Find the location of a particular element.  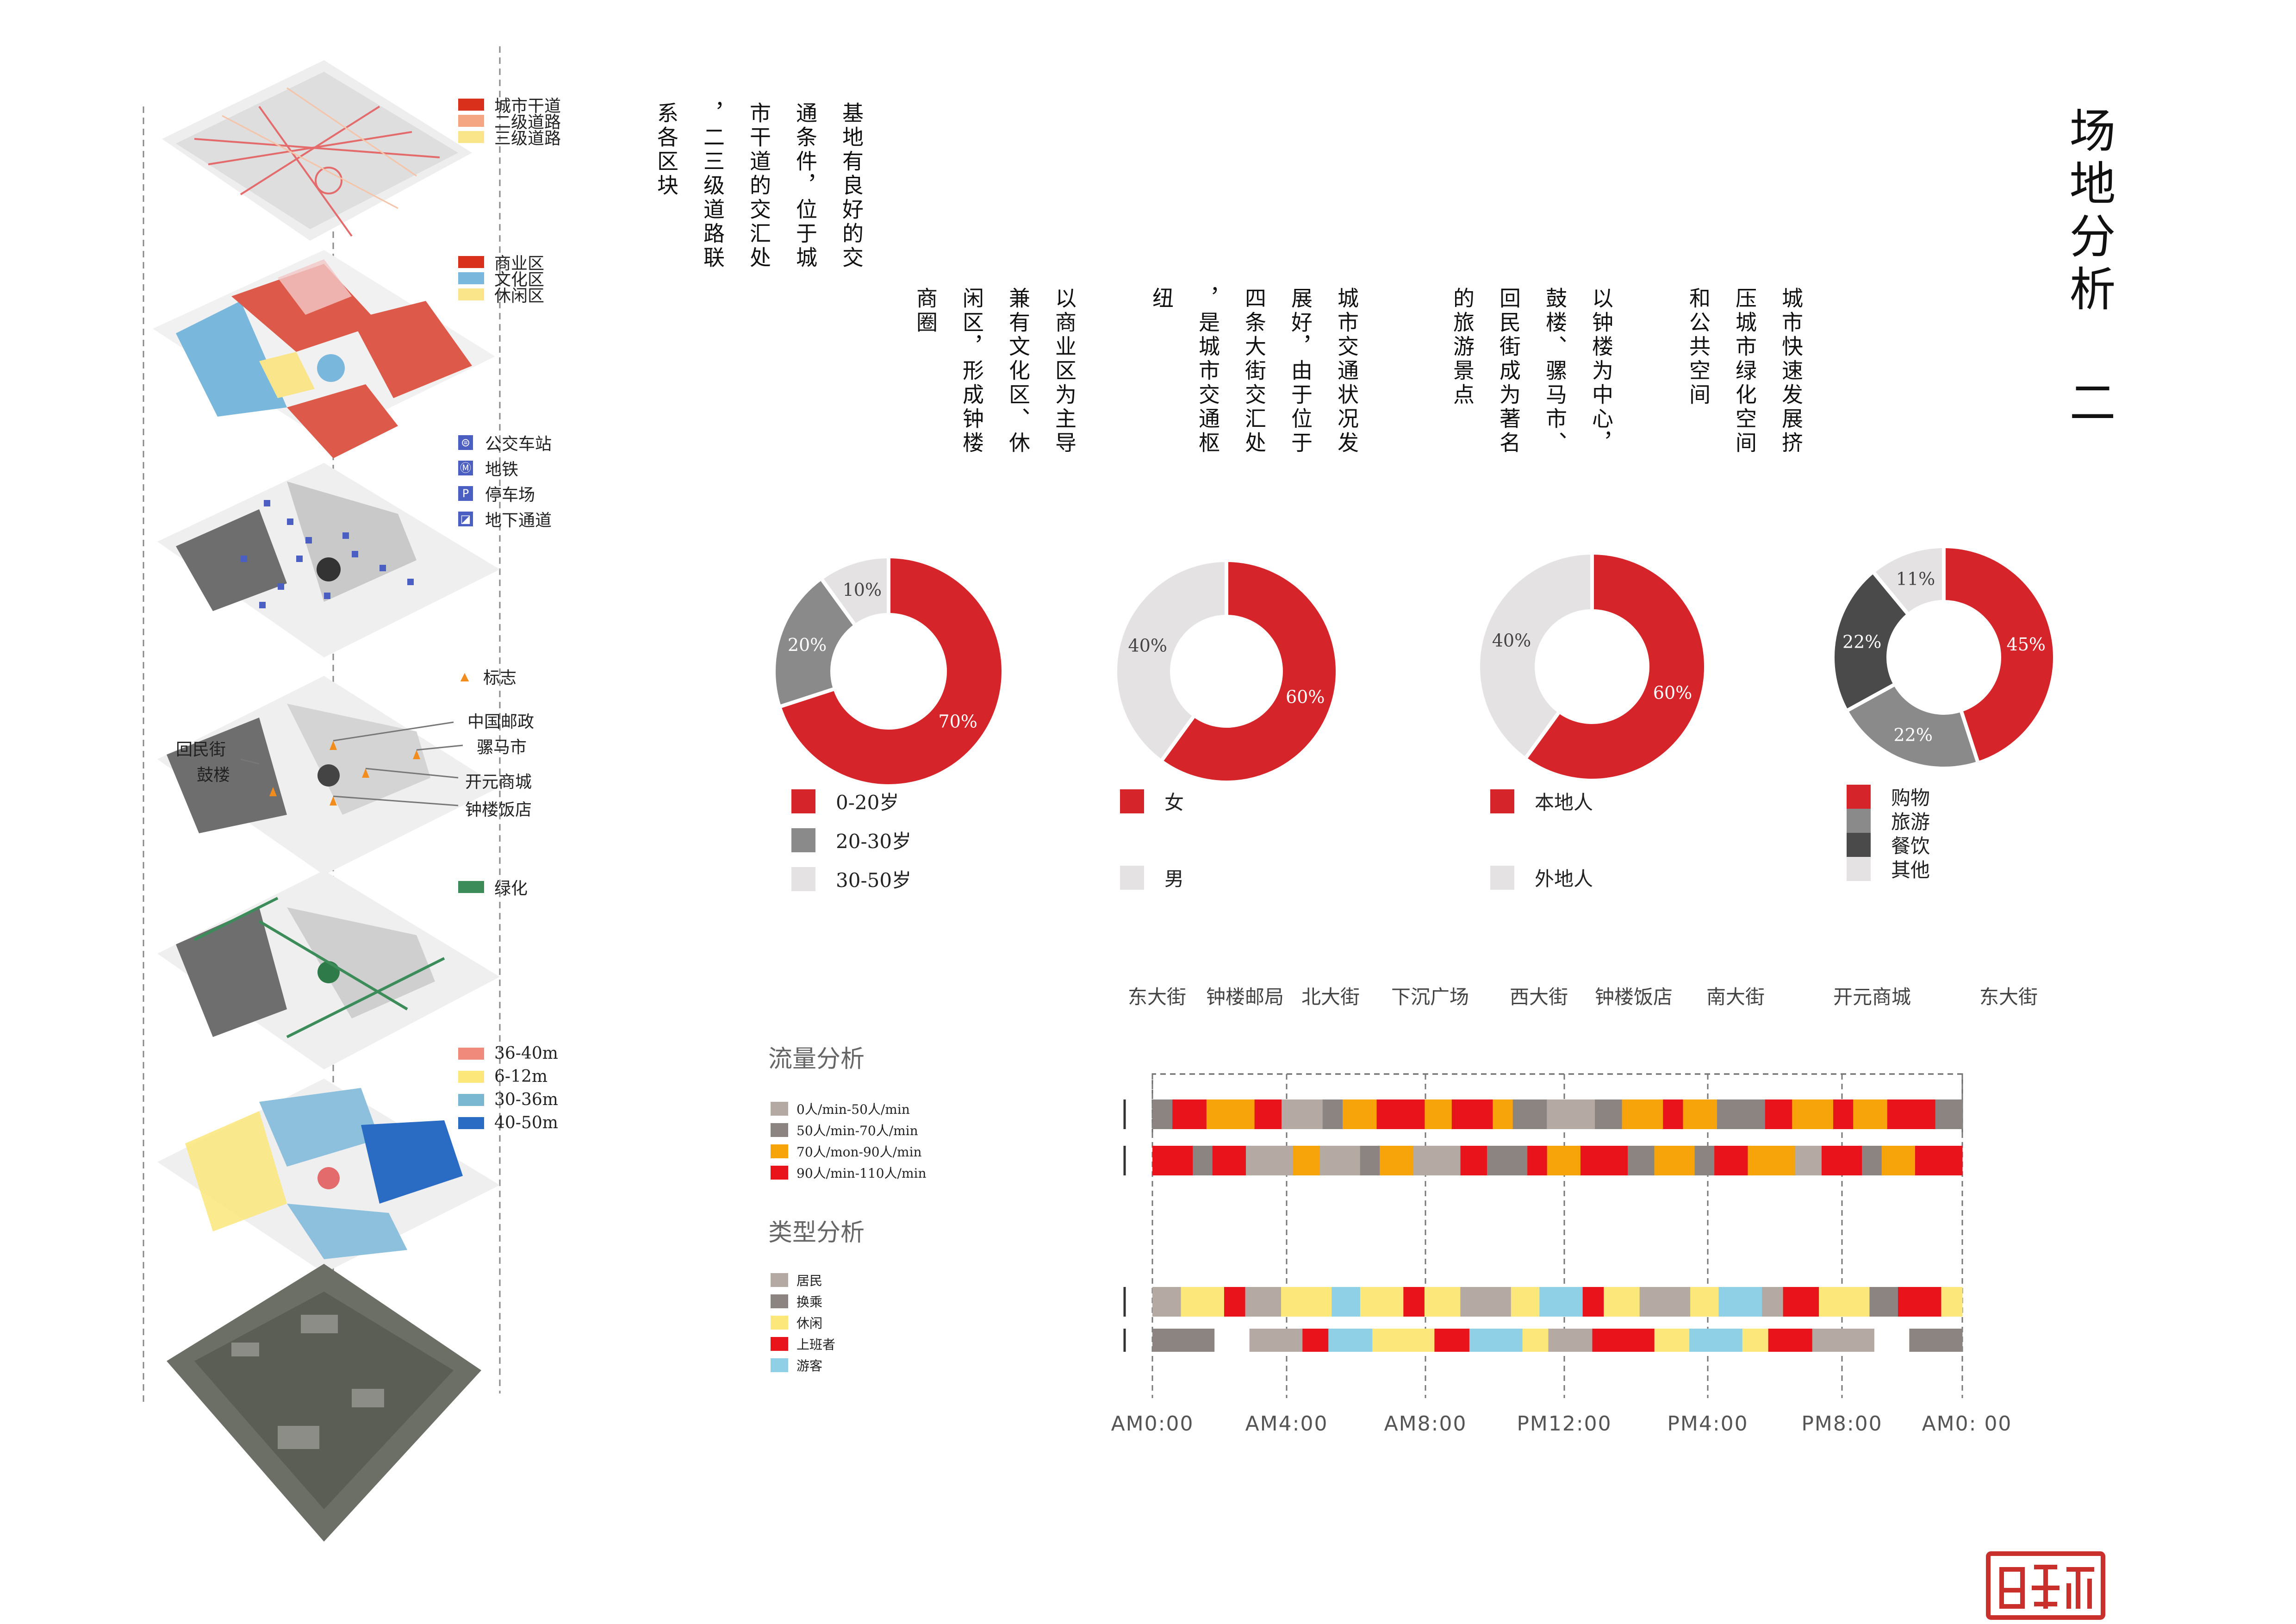

legend-label: 30-36m is located at coordinates (526, 1099).